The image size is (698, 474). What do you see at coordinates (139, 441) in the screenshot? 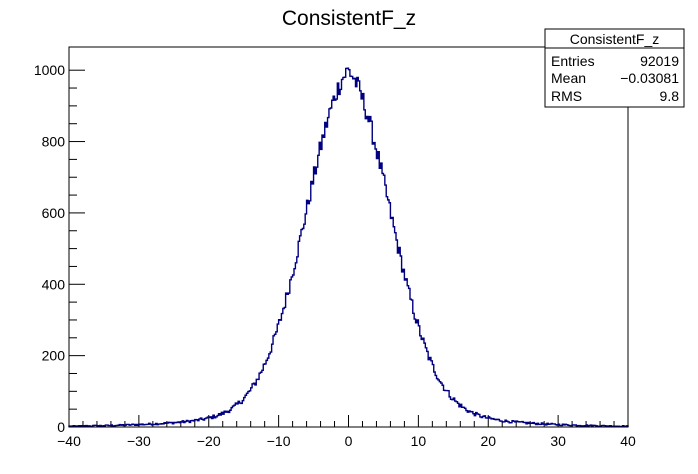
I see `x-tick-label: −30` at bounding box center [139, 441].